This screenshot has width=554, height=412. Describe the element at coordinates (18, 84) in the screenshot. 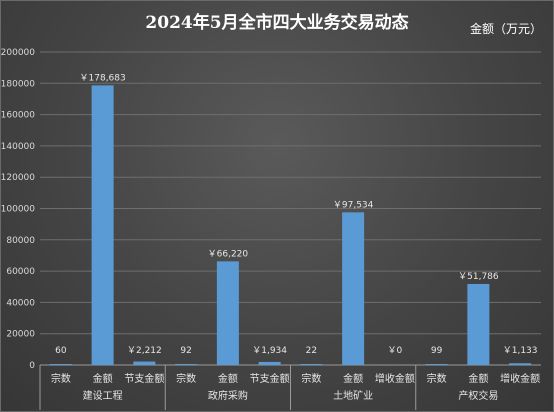

I see `y-tick-label: 180000` at that location.